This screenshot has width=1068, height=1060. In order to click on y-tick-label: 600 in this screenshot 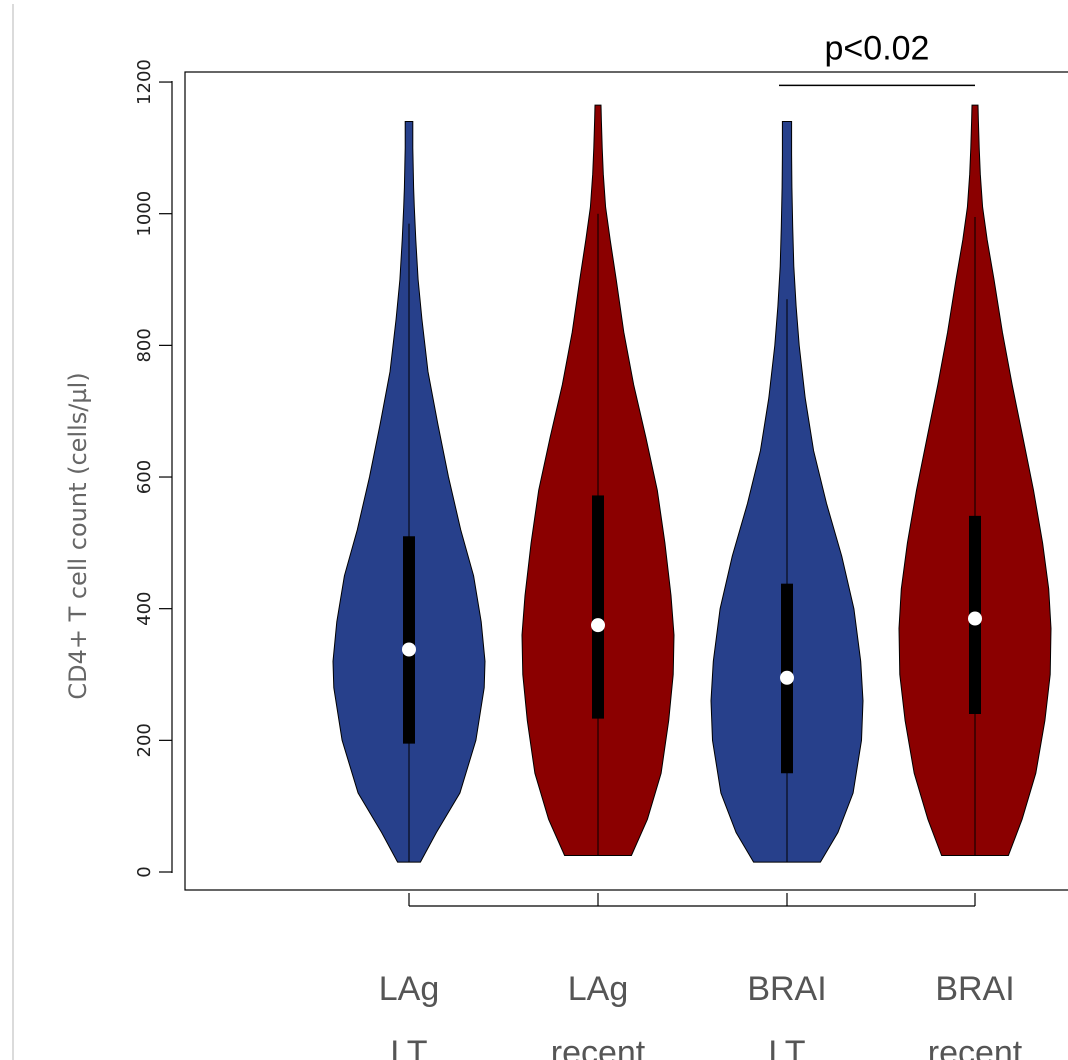, I will do `click(144, 477)`.